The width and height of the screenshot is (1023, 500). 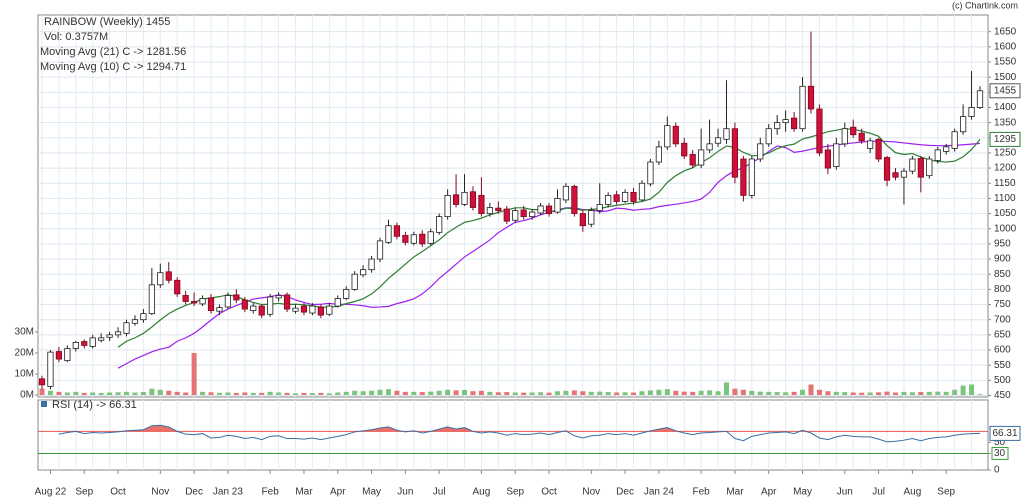 What do you see at coordinates (27, 395) in the screenshot?
I see `volume-tick-label: 0M` at bounding box center [27, 395].